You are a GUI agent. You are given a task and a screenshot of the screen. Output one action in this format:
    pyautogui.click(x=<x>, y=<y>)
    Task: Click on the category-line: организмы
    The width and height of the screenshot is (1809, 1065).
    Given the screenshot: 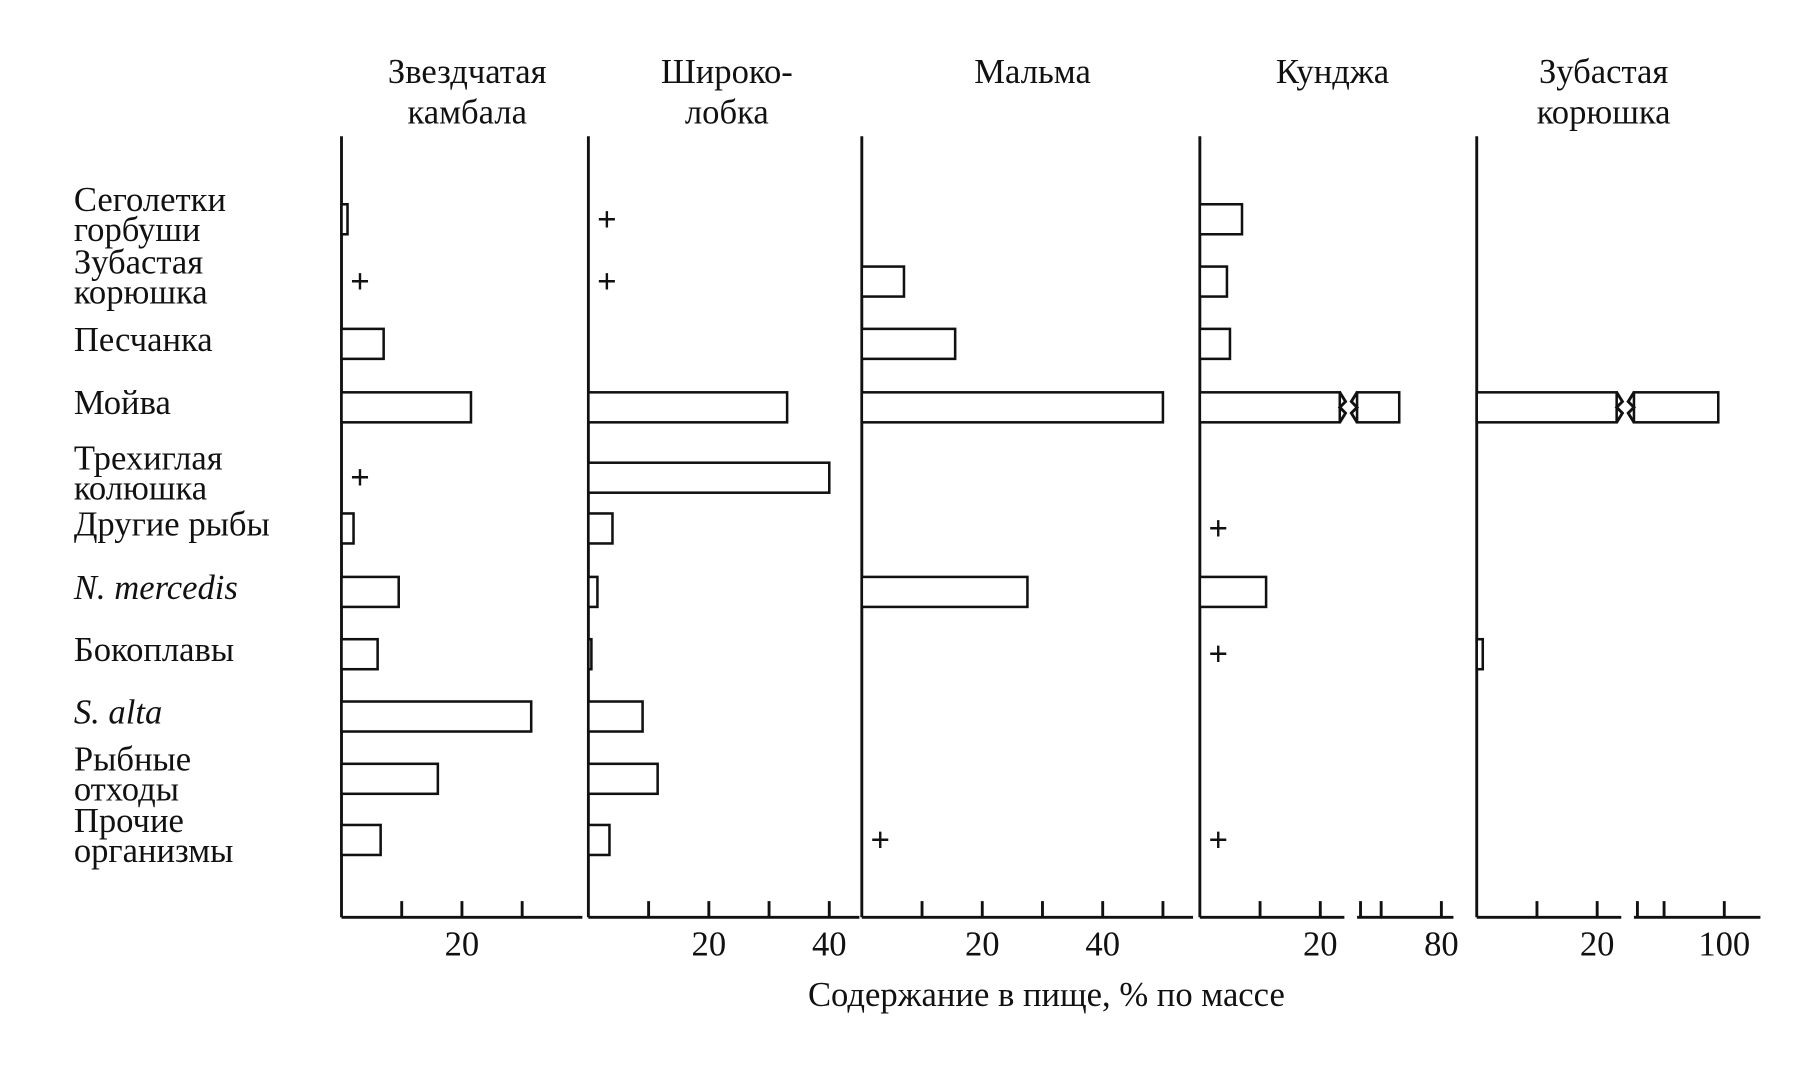 What is the action you would take?
    pyautogui.click(x=154, y=851)
    